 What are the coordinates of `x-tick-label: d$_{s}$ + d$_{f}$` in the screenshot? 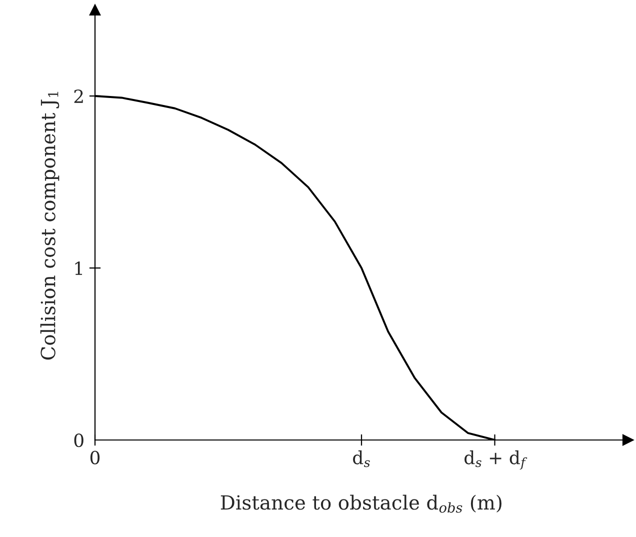 It's located at (496, 460).